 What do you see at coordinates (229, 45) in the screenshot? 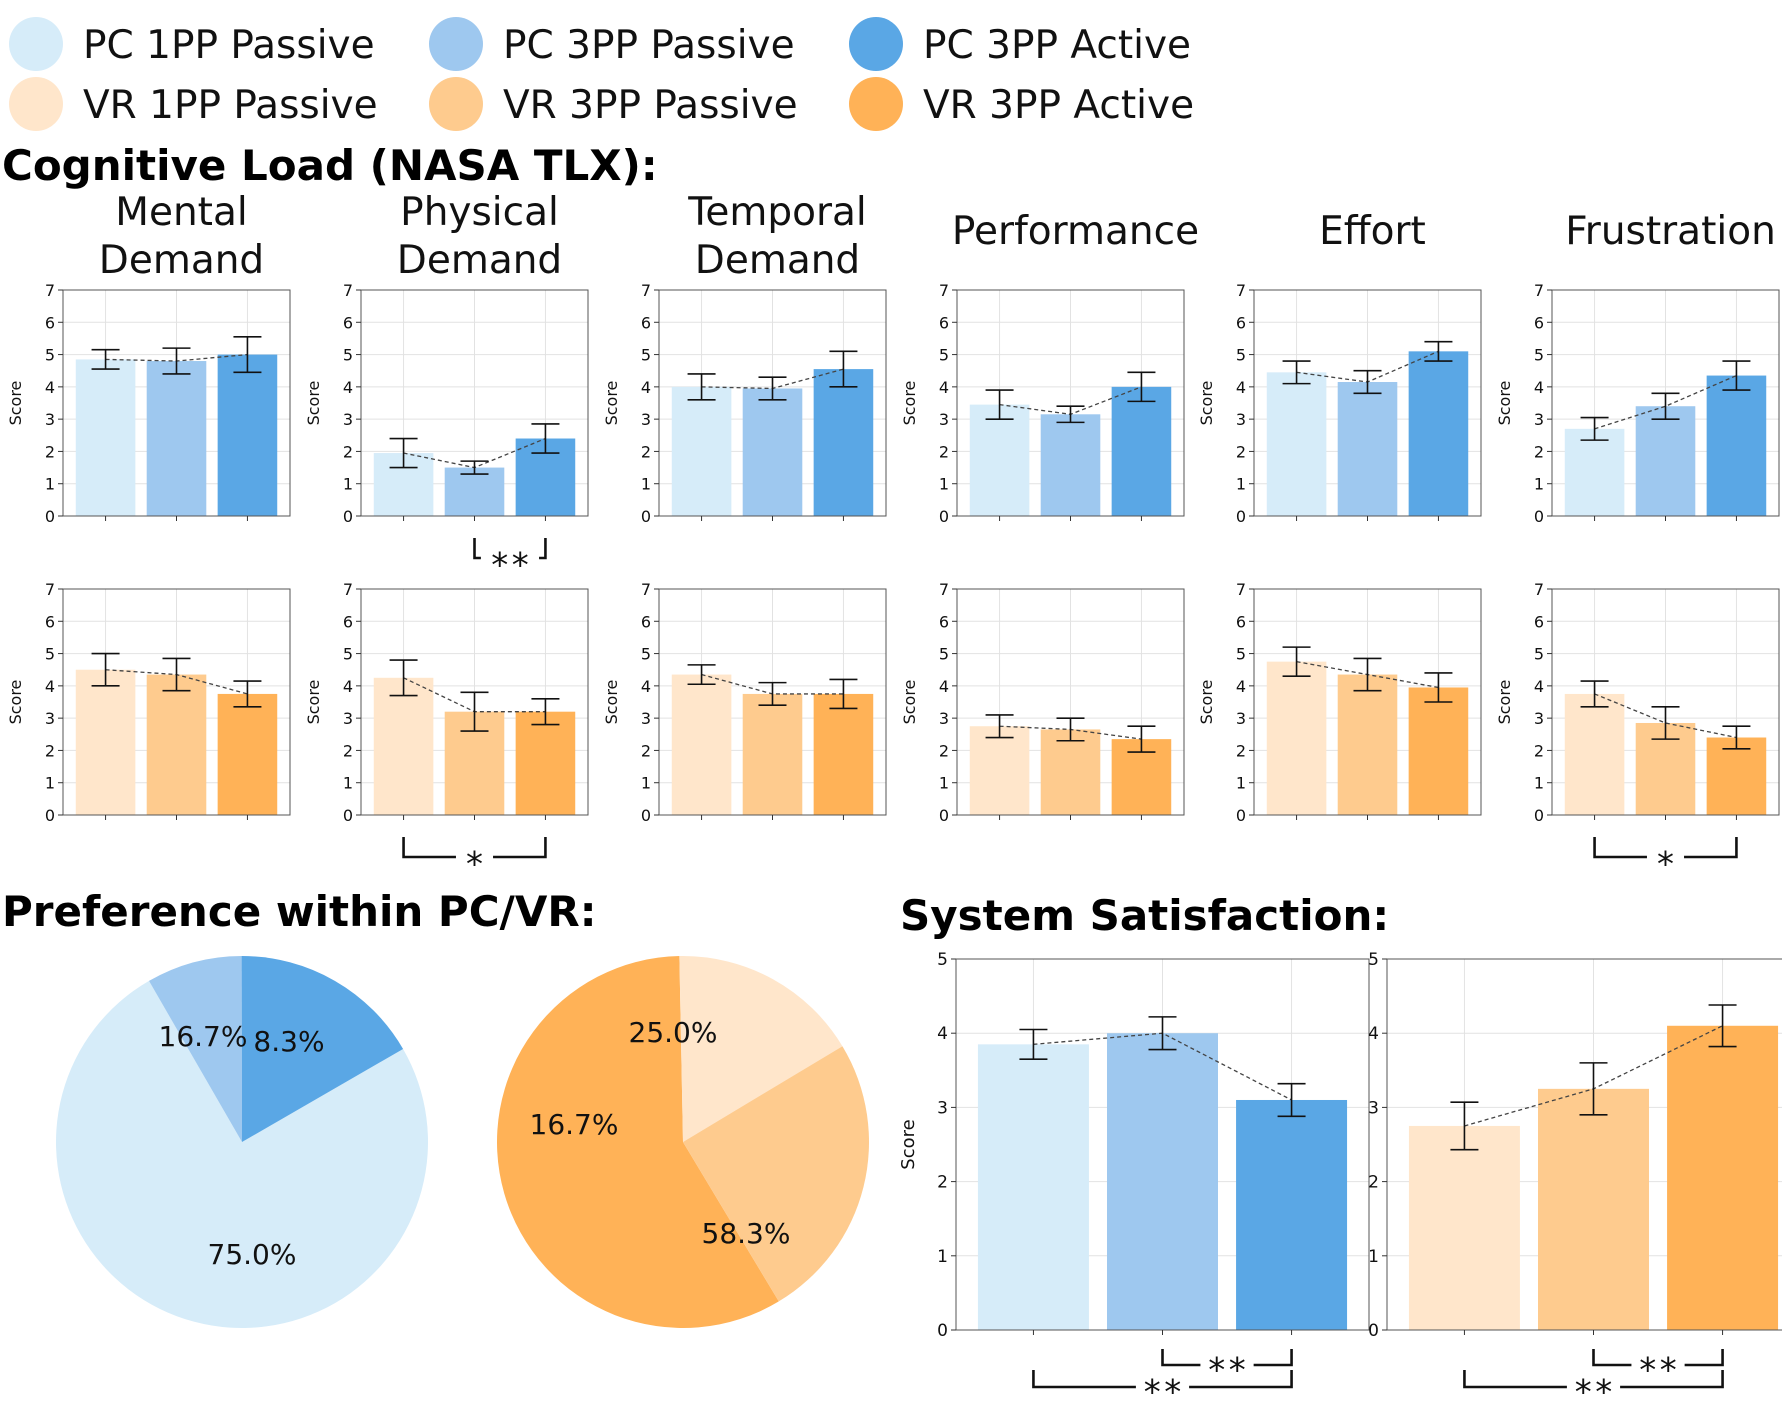
I see `legend-label-1: PC 1PP Passive` at bounding box center [229, 45].